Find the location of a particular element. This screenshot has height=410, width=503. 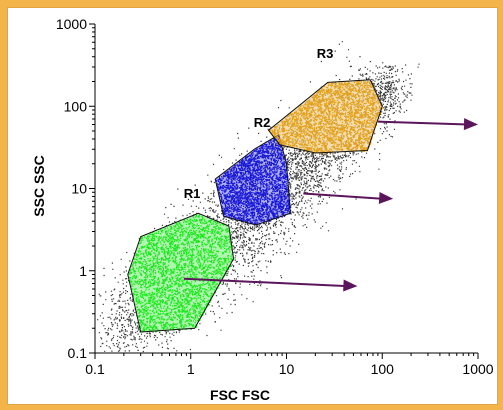

region-r2-gate is located at coordinates (252, 180).